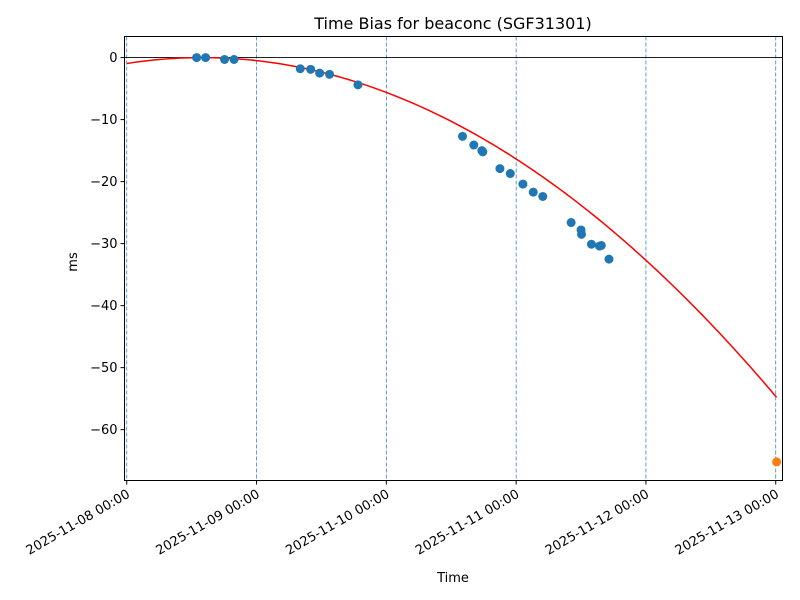  Describe the element at coordinates (73, 262) in the screenshot. I see `y-axis-label: ms` at that location.